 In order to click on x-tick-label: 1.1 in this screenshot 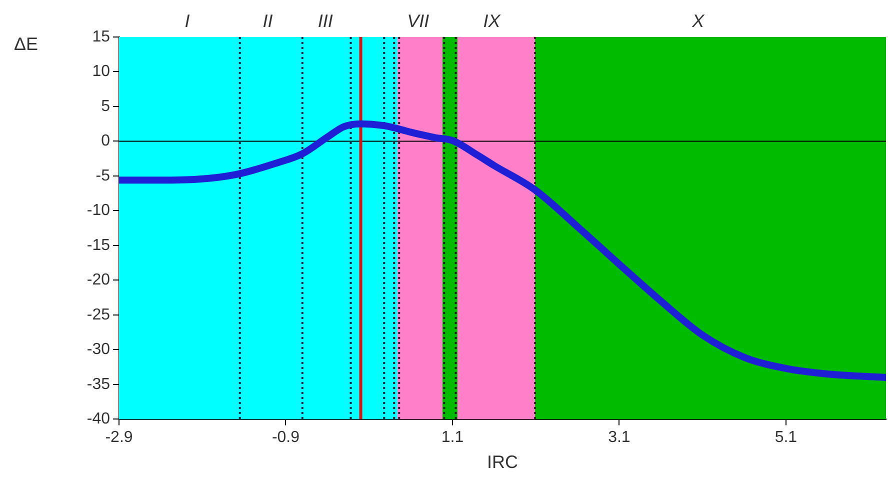, I will do `click(452, 437)`.